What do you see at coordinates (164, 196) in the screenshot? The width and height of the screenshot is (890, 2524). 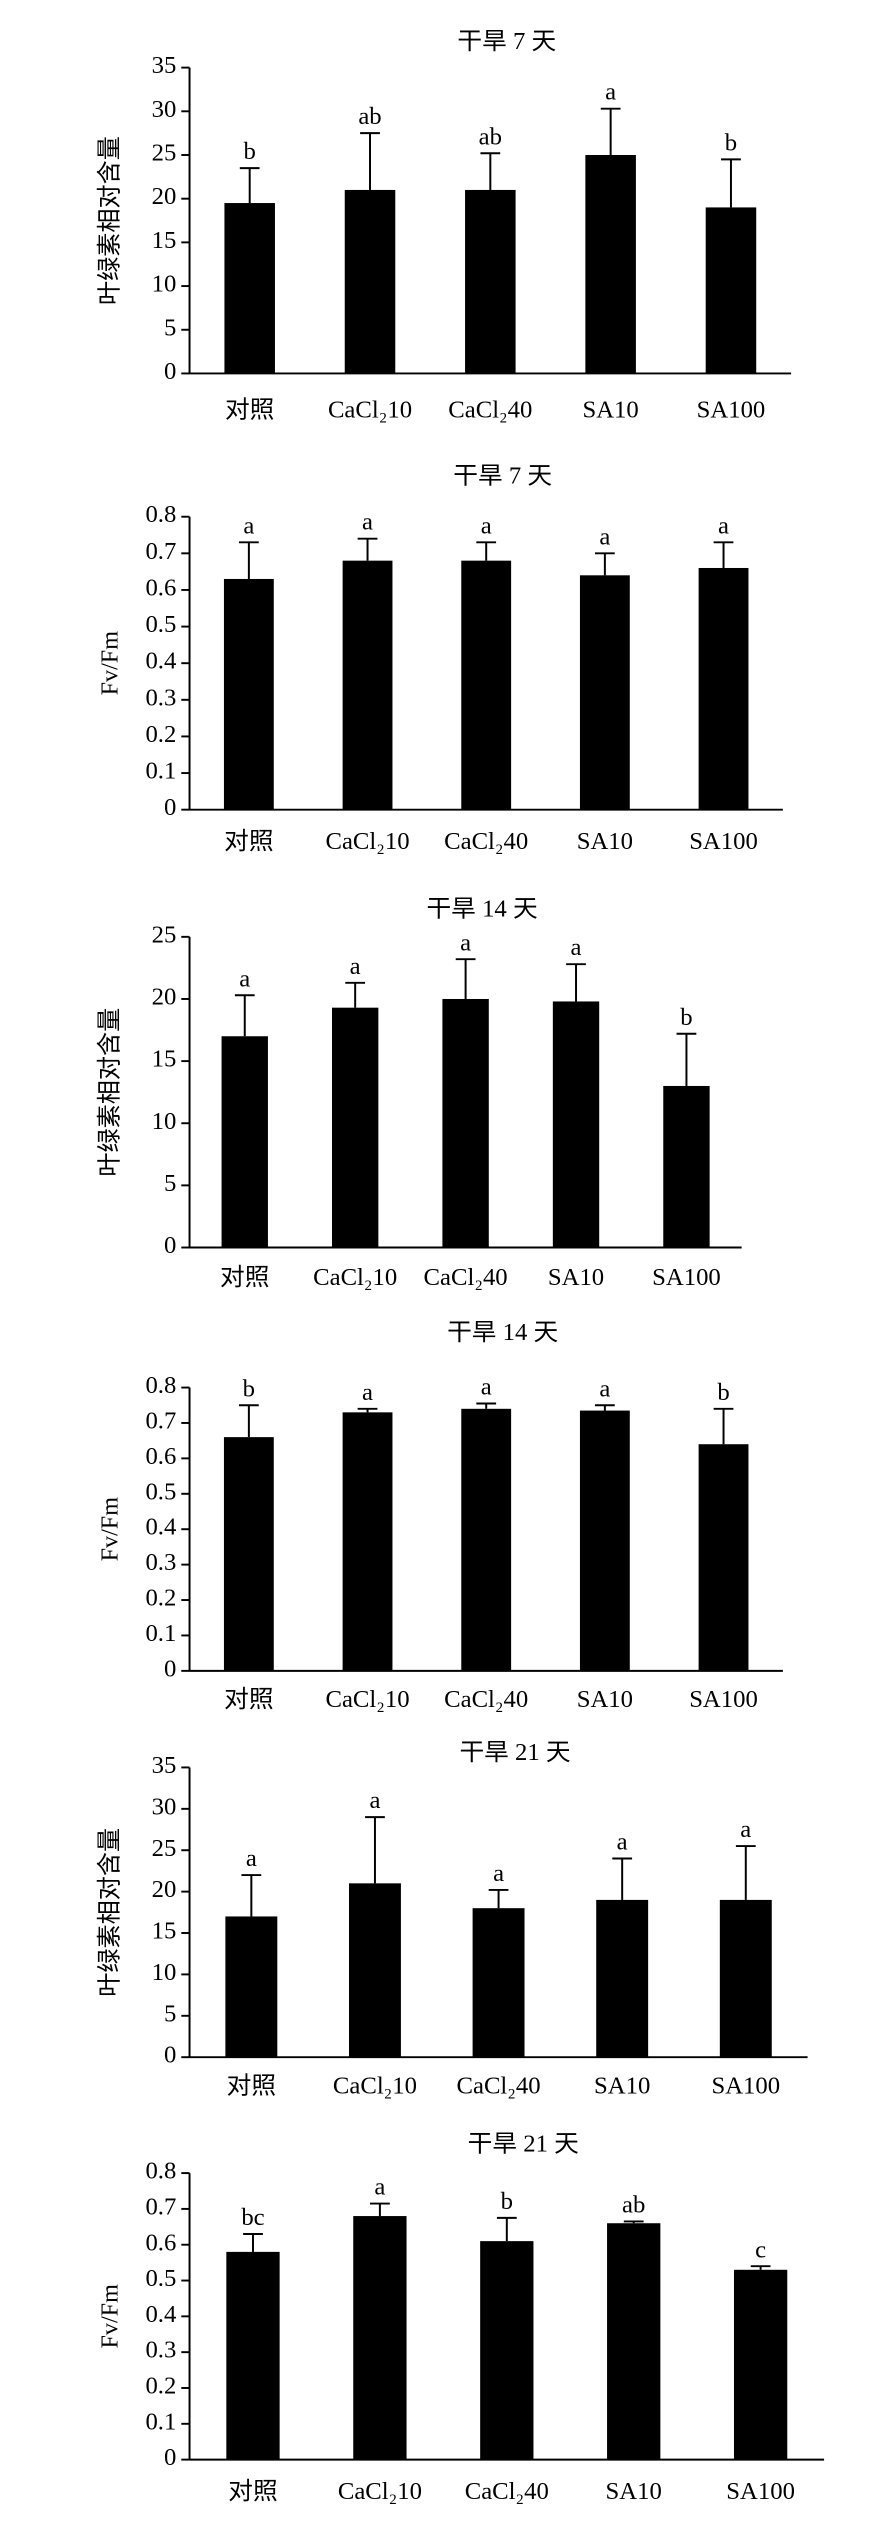 I see `y-tick-label: 20` at bounding box center [164, 196].